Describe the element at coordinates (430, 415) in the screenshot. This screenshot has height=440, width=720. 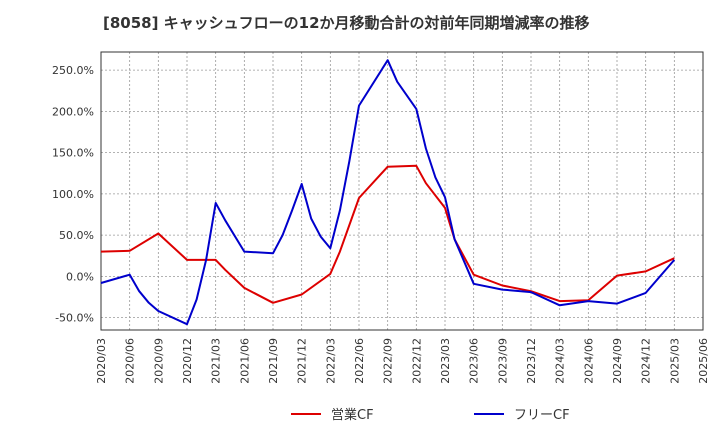
I see `legend: 営業CF フリーCF` at that location.